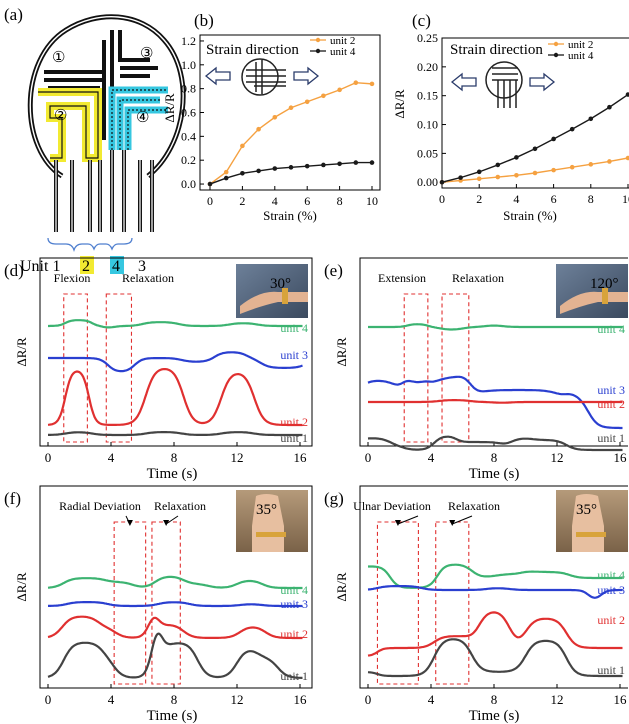 The image size is (629, 724). I want to click on chart-b-strain-icon, so click(262, 77).